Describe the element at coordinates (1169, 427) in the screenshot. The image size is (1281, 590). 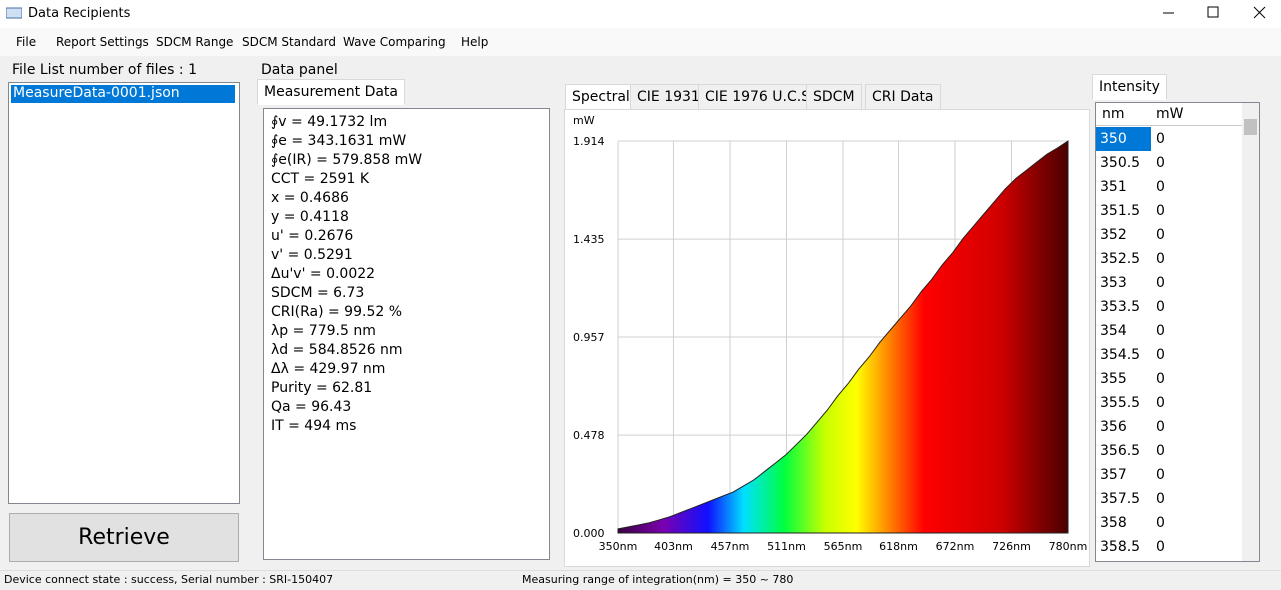
I see `table-row: 356 0` at that location.